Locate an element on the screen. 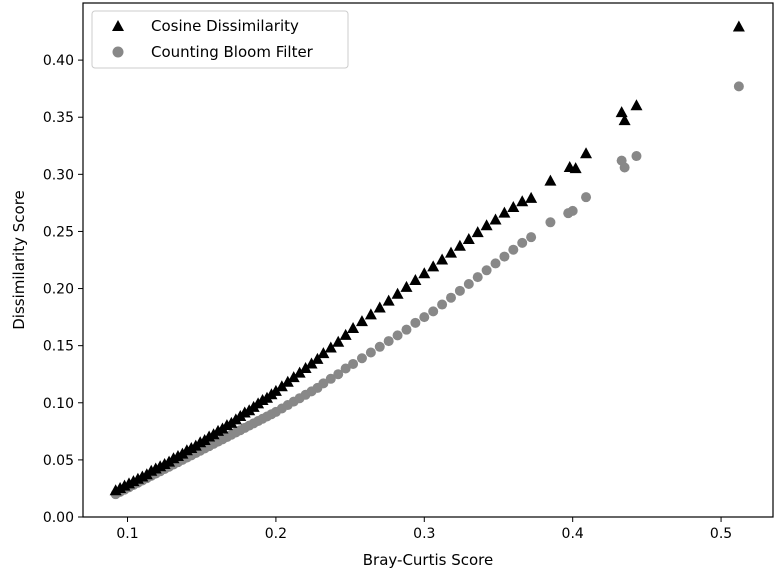 The image size is (774, 571). x-tick-label: 0.3 is located at coordinates (424, 534).